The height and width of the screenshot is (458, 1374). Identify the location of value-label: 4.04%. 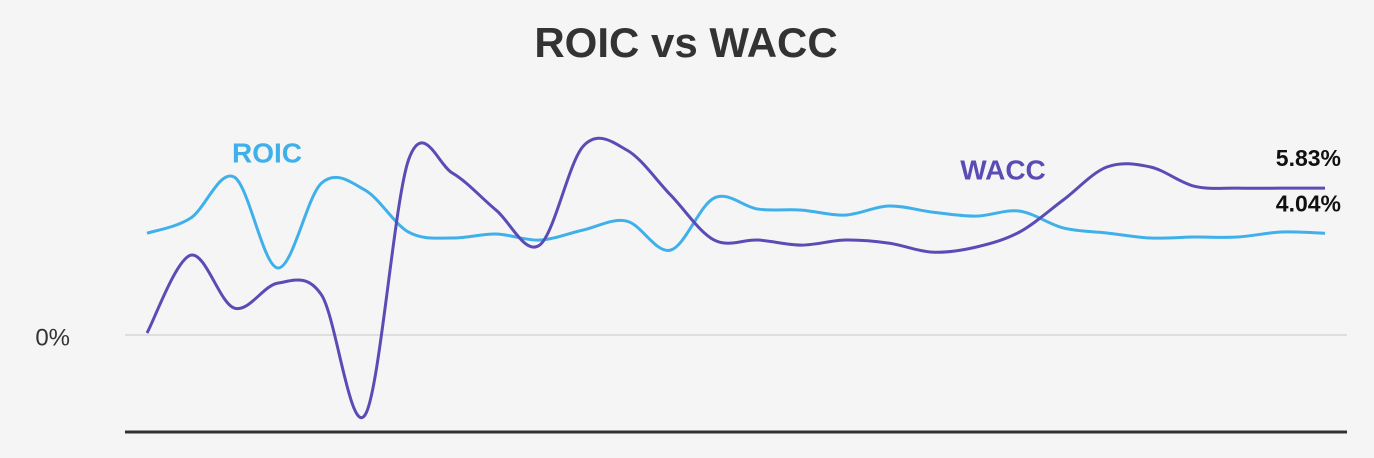
(1308, 203).